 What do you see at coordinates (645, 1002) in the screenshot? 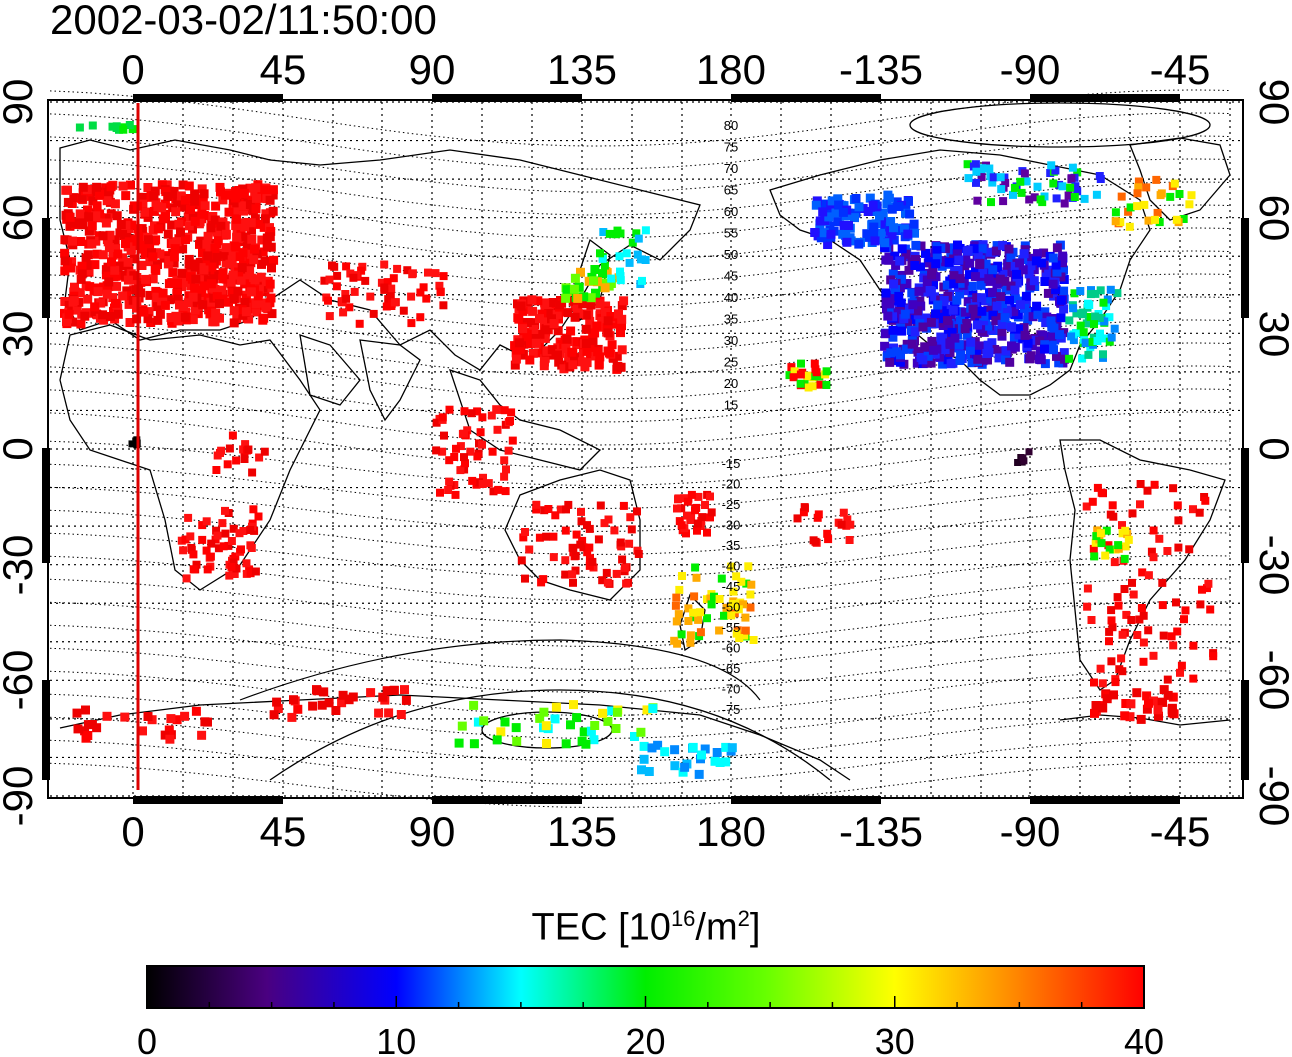
I see `colorbar-ticks` at bounding box center [645, 1002].